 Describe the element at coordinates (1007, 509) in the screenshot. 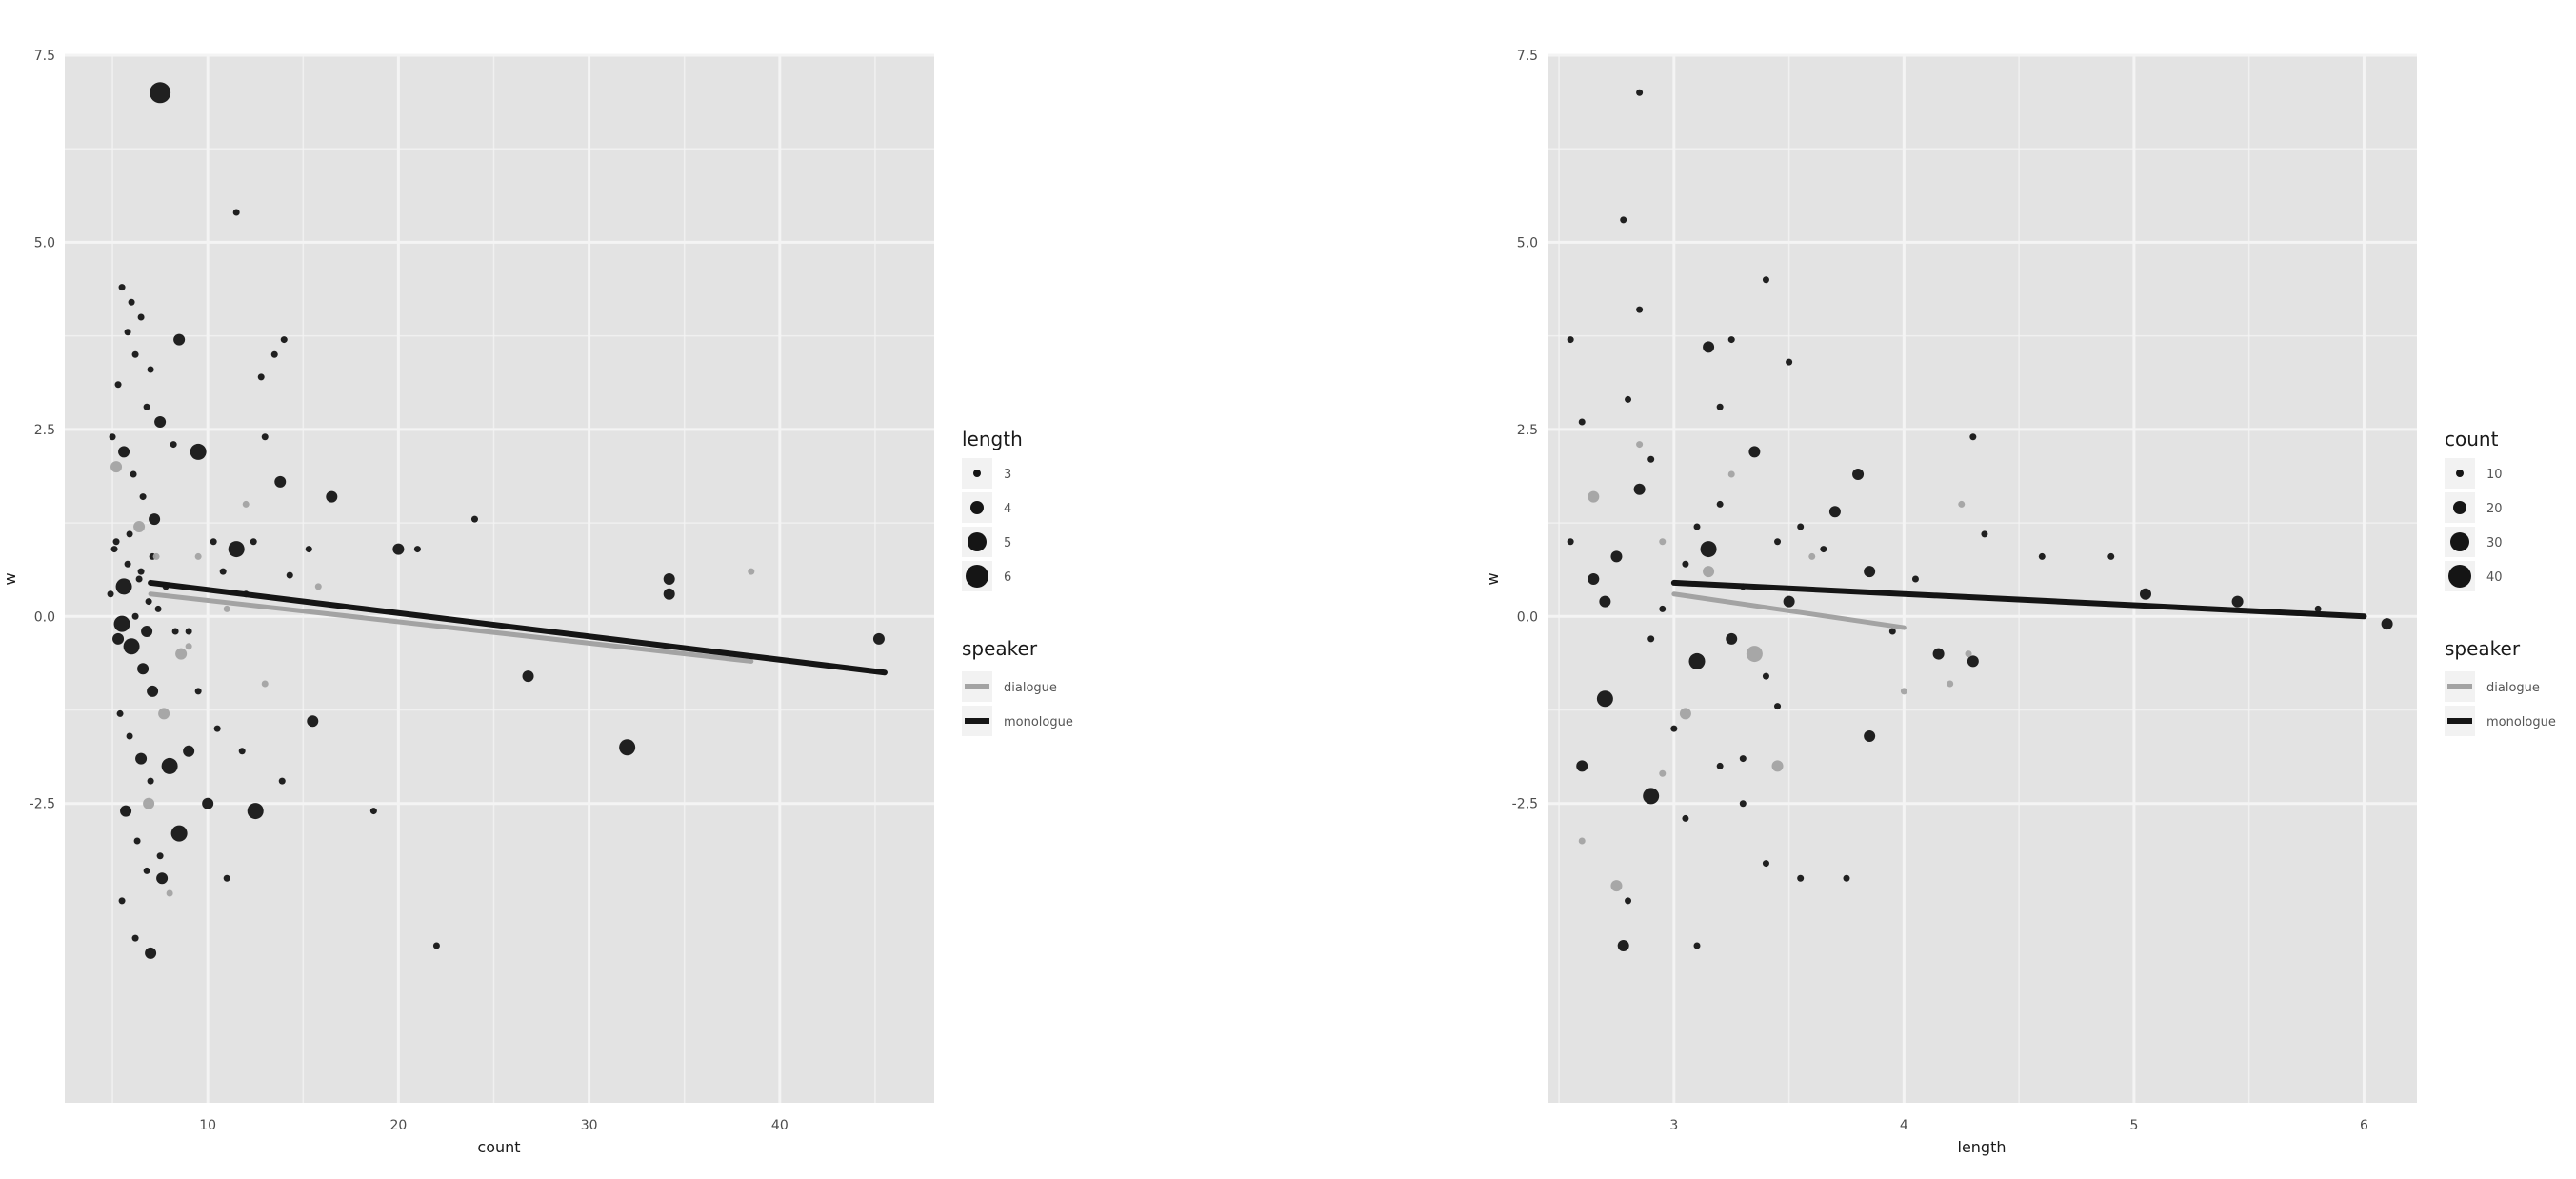

I see `legend-size-label: 4` at that location.